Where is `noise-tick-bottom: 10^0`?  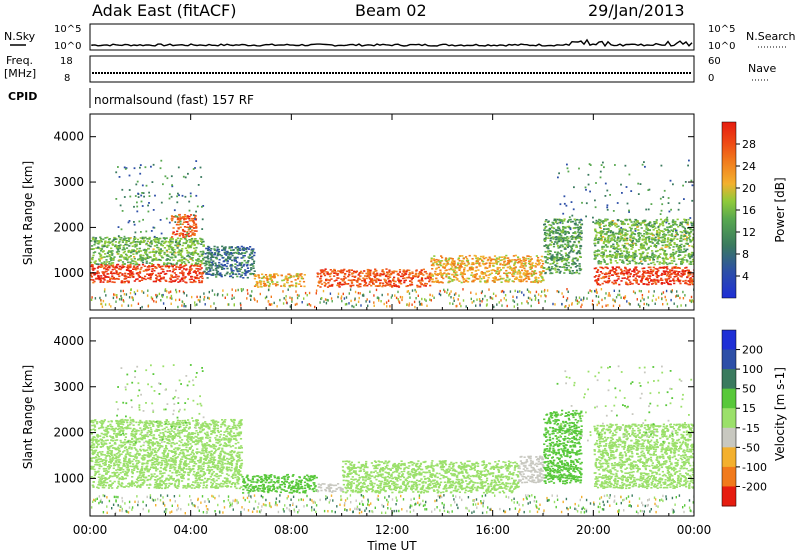
noise-tick-bottom: 10^0 is located at coordinates (67, 46).